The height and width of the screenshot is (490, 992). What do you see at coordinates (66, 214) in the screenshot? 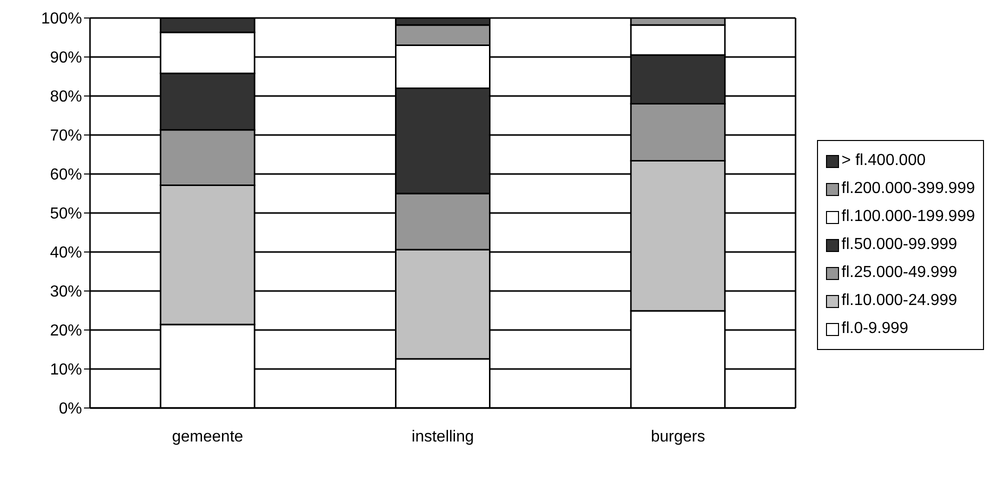
I see `y-tick-label: 50%` at bounding box center [66, 214].